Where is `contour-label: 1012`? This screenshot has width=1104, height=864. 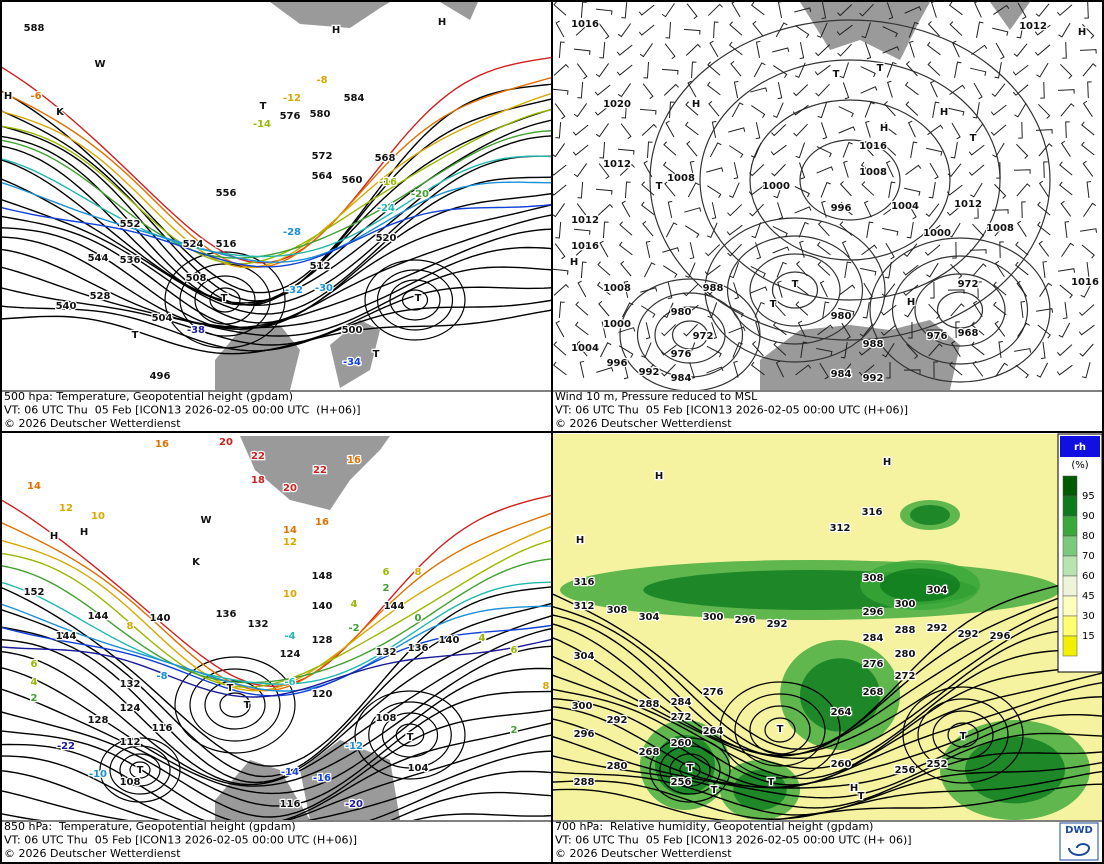 contour-label: 1012 is located at coordinates (968, 204).